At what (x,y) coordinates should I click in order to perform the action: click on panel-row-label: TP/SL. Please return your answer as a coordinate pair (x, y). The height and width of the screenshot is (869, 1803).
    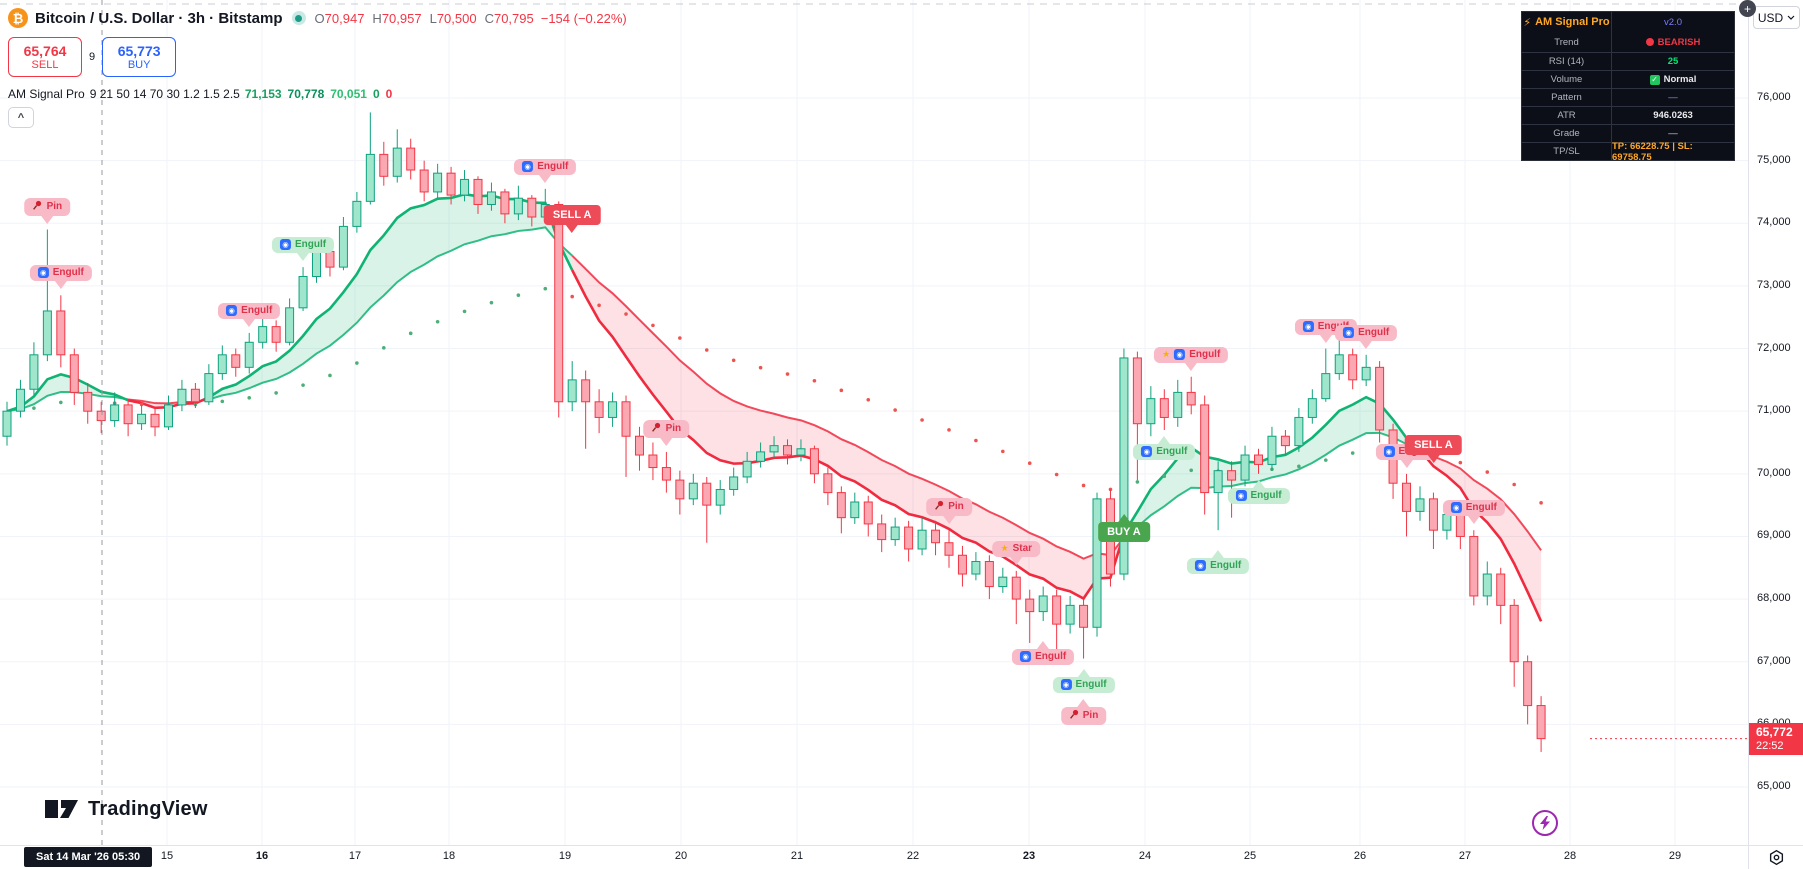
    Looking at the image, I should click on (1567, 151).